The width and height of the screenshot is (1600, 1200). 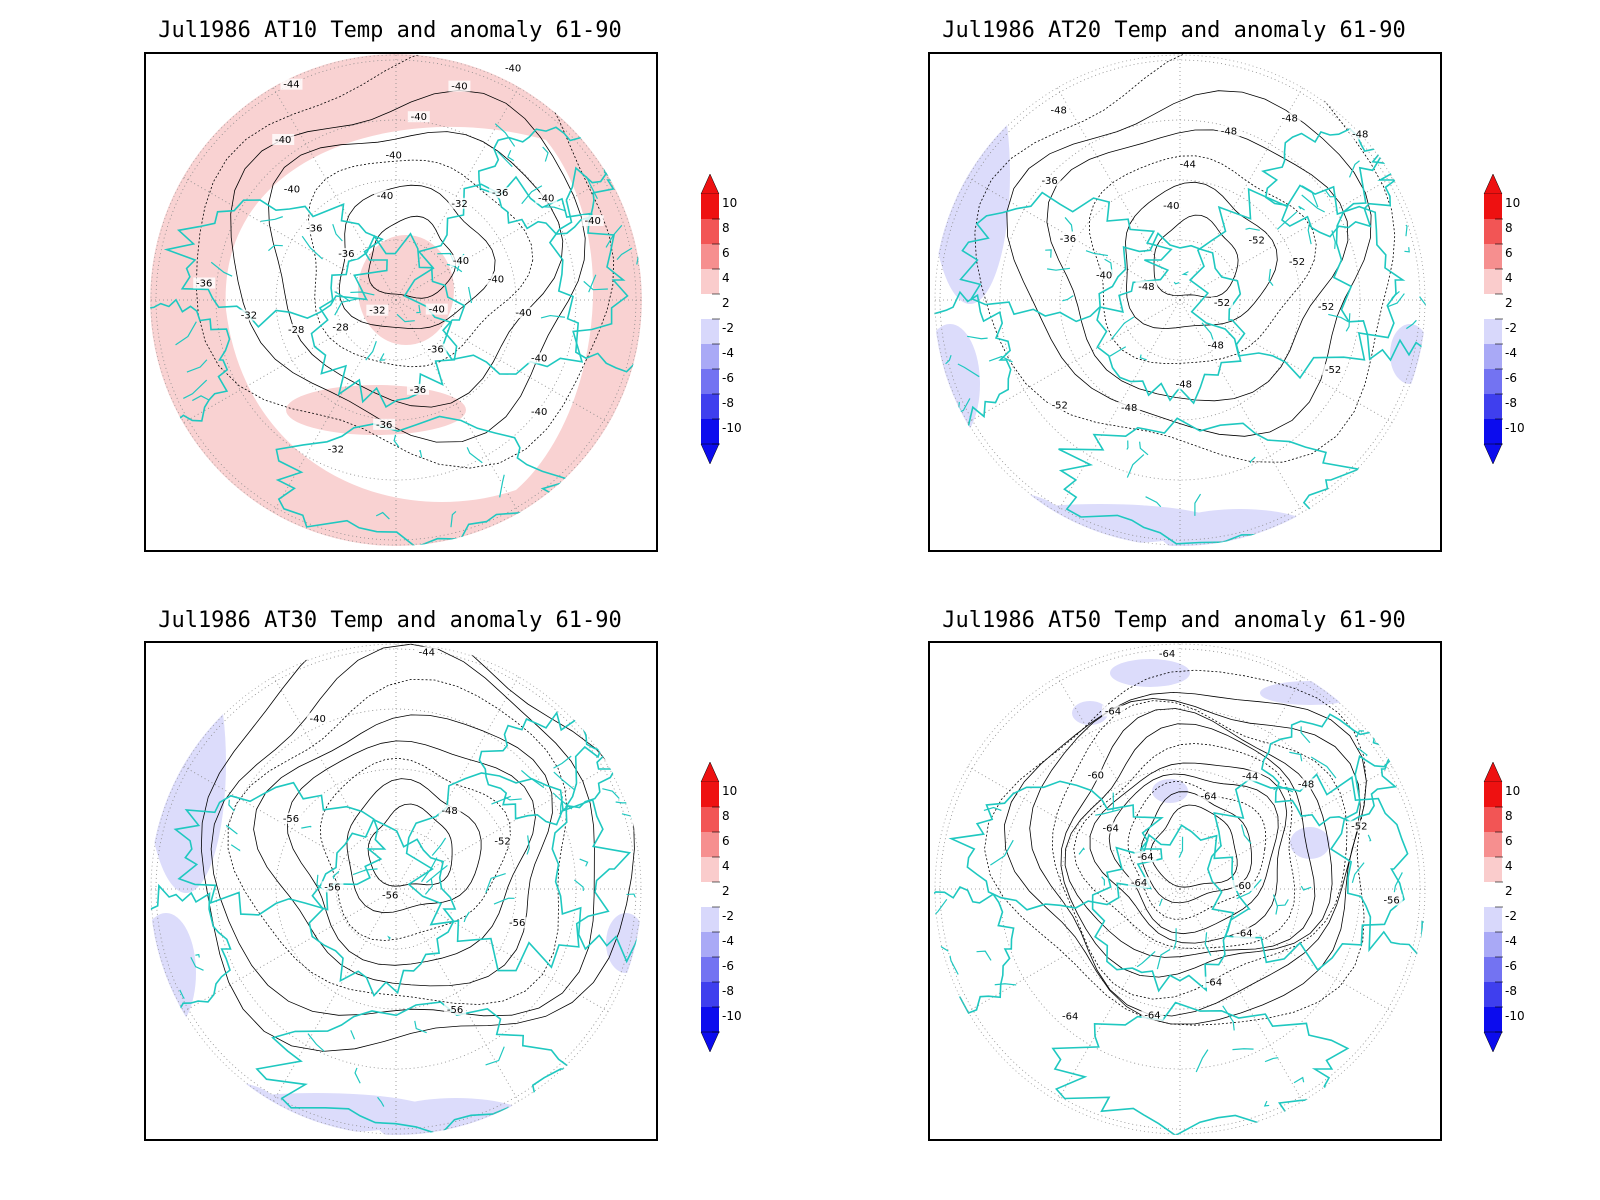 What do you see at coordinates (449, 811) in the screenshot?
I see `contour-label: -48` at bounding box center [449, 811].